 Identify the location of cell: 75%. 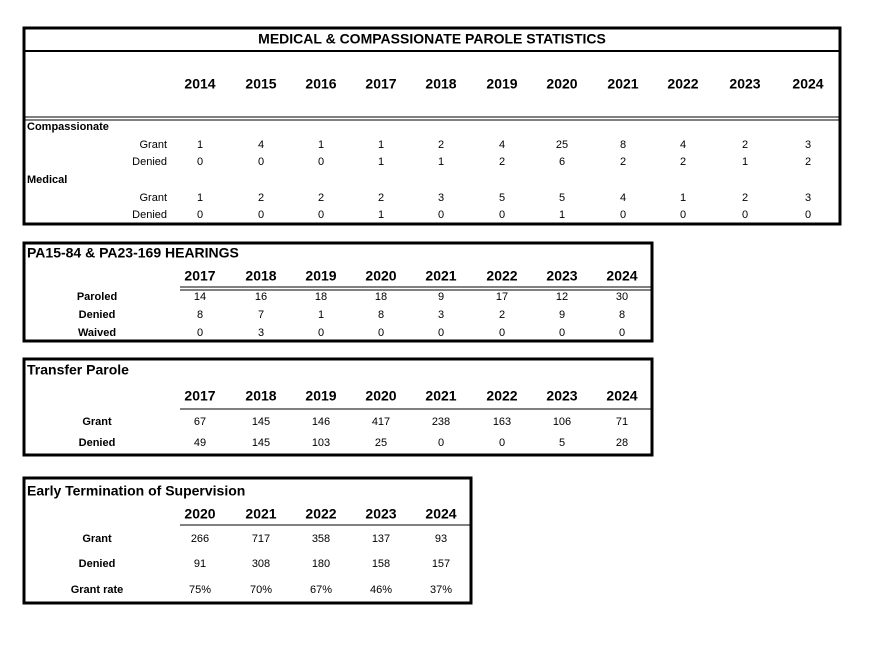
(200, 590).